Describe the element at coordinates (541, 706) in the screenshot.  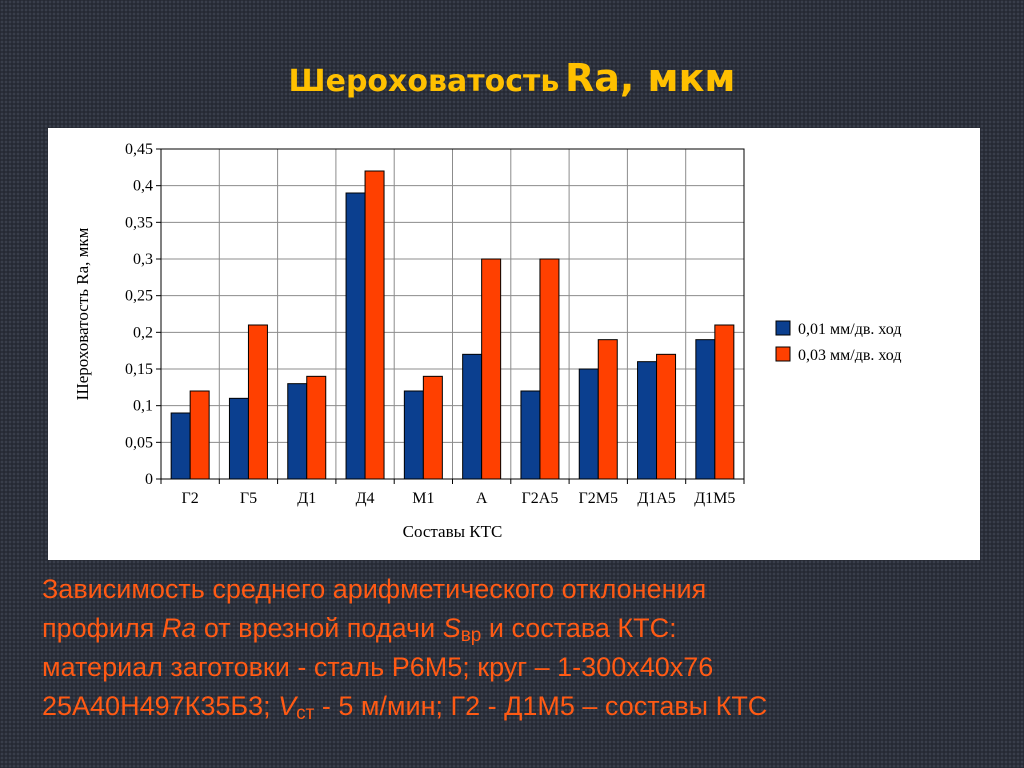
I see `caption-text: - 5 м/мин; Г2 - Д1М5 – составы КТС` at that location.